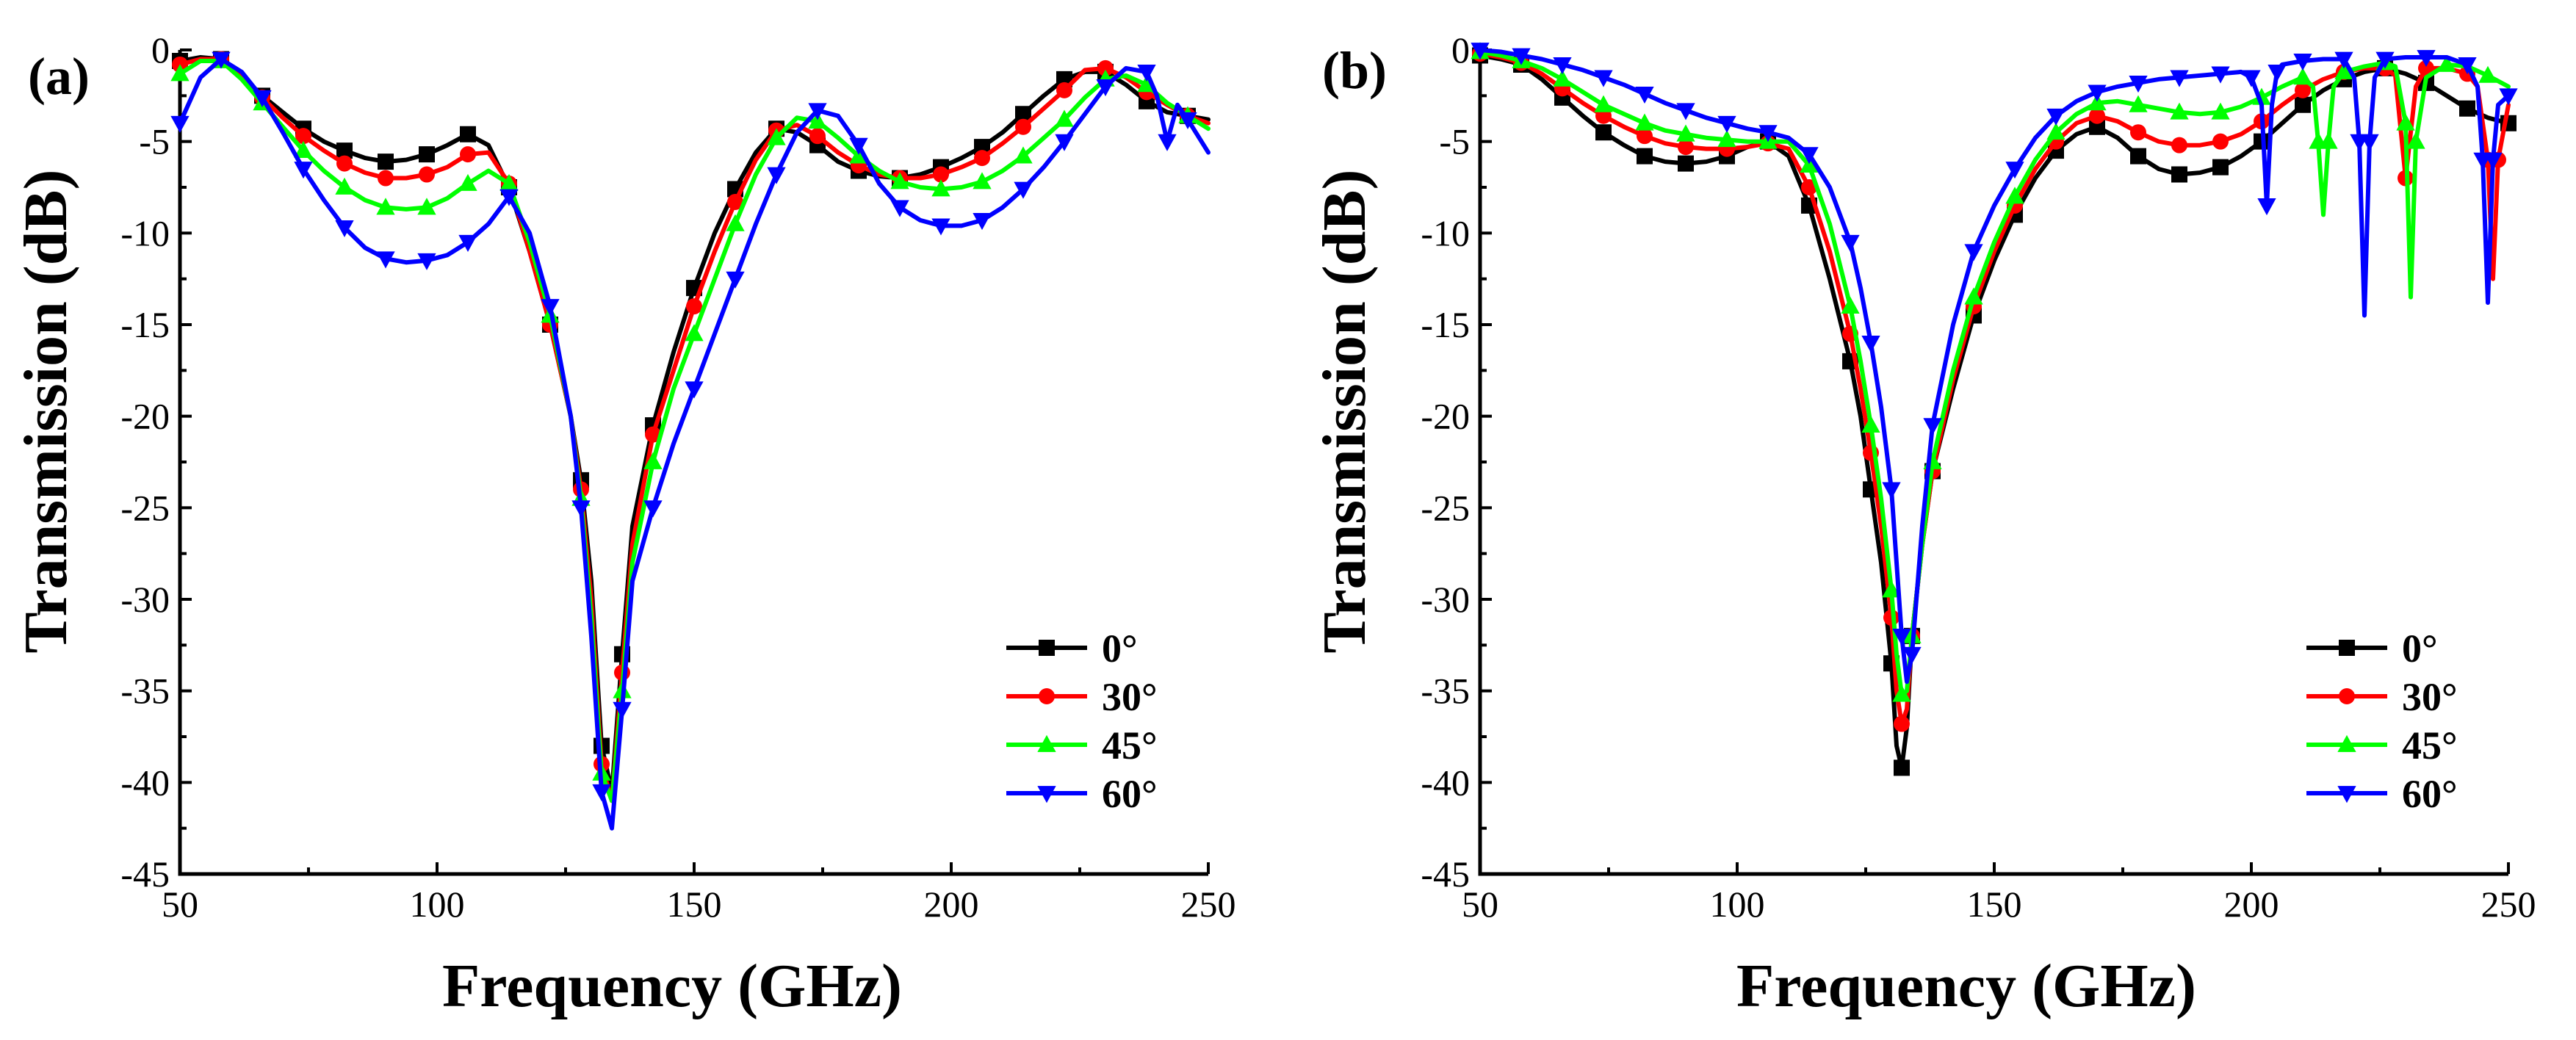 The width and height of the screenshot is (2576, 1040). Describe the element at coordinates (180, 904) in the screenshot. I see `panel-a-xtick-label: 50` at that location.